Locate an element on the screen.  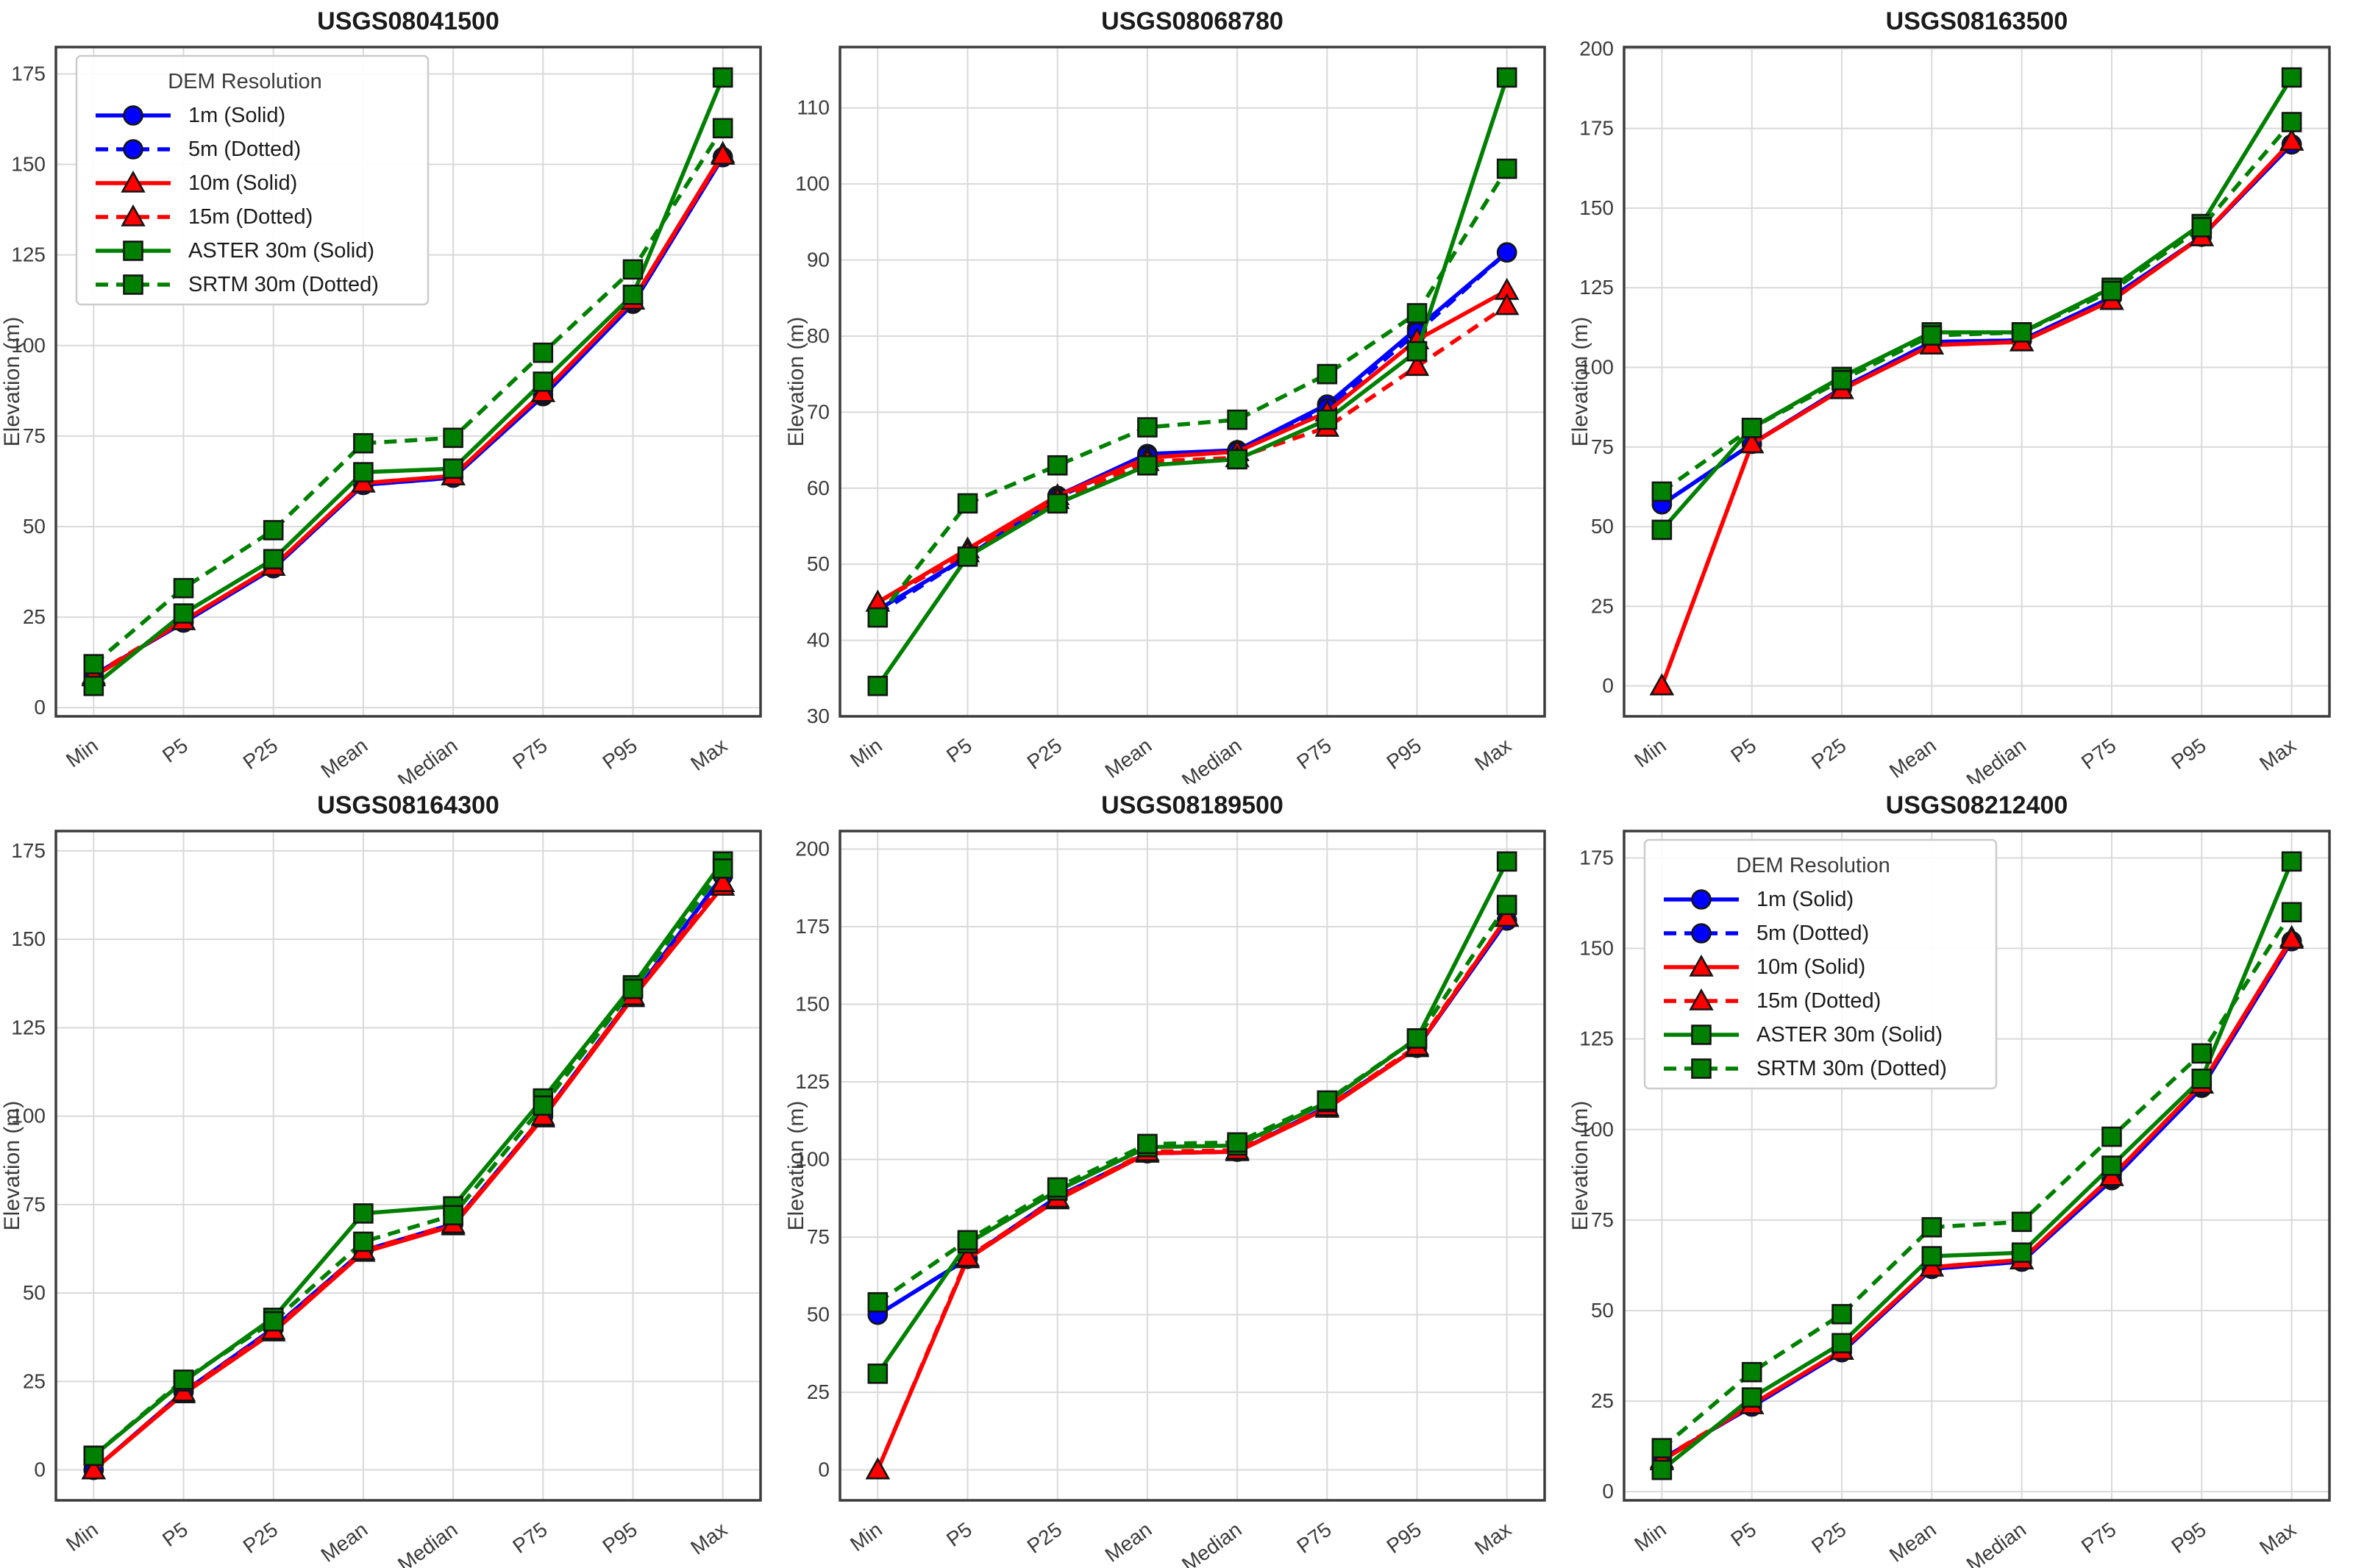
x-axis-tick-labels: Min P5 P25 Mean Median P75 P95 Max is located at coordinates (1180, 1543).